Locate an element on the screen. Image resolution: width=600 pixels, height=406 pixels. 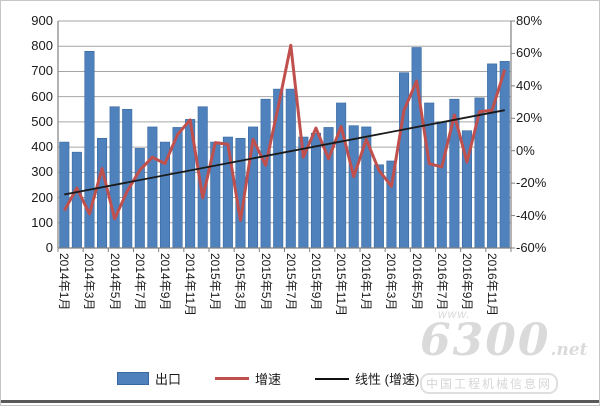
x-axis-tick-label: 2016年9月 is located at coordinates (466, 282).